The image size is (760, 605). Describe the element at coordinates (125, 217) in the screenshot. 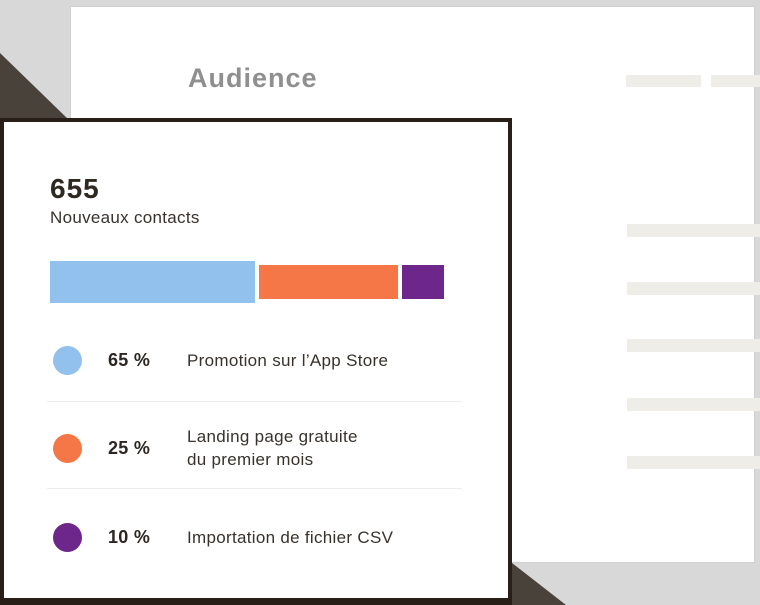

I see `stat-label: Nouveaux contacts` at that location.